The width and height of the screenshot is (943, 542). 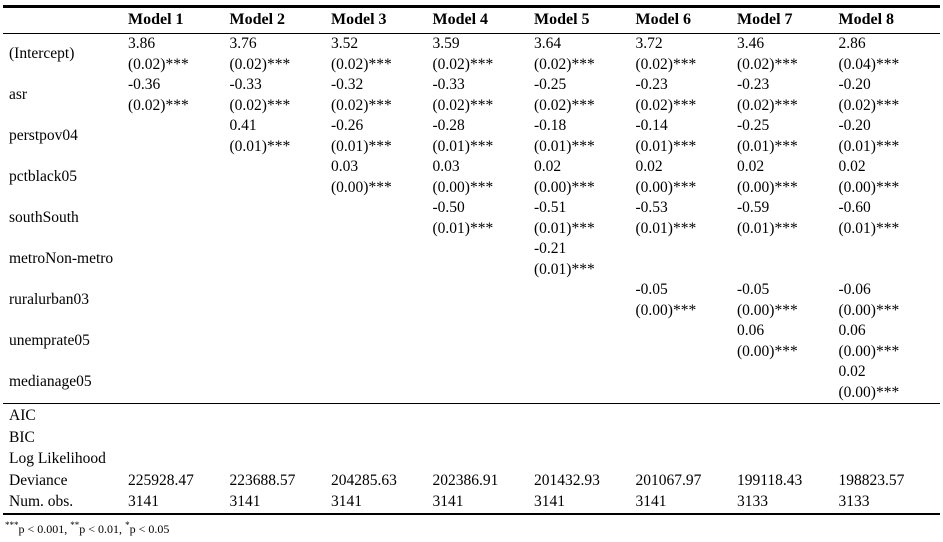 I want to click on estimate-value: -0.53, so click(x=651, y=207).